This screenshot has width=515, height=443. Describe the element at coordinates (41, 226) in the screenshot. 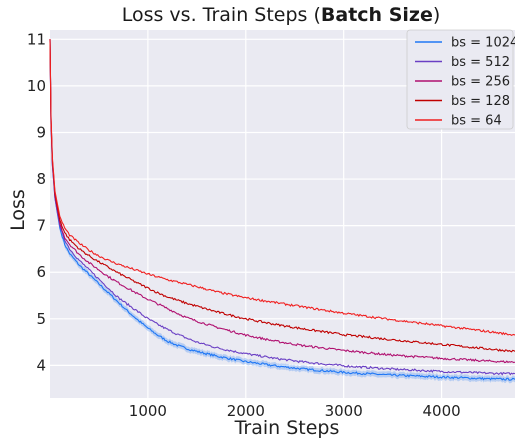

I see `y-tick-label: 7` at that location.